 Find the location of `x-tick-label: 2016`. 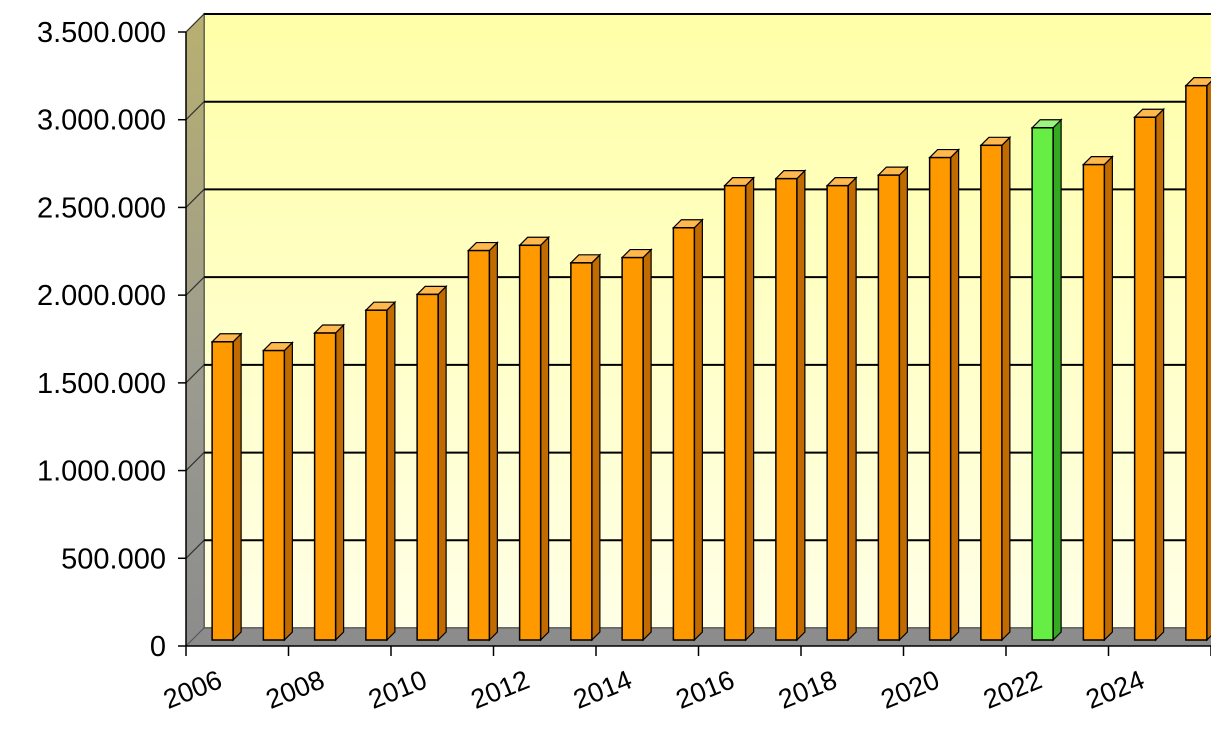

x-tick-label: 2016 is located at coordinates (705, 689).